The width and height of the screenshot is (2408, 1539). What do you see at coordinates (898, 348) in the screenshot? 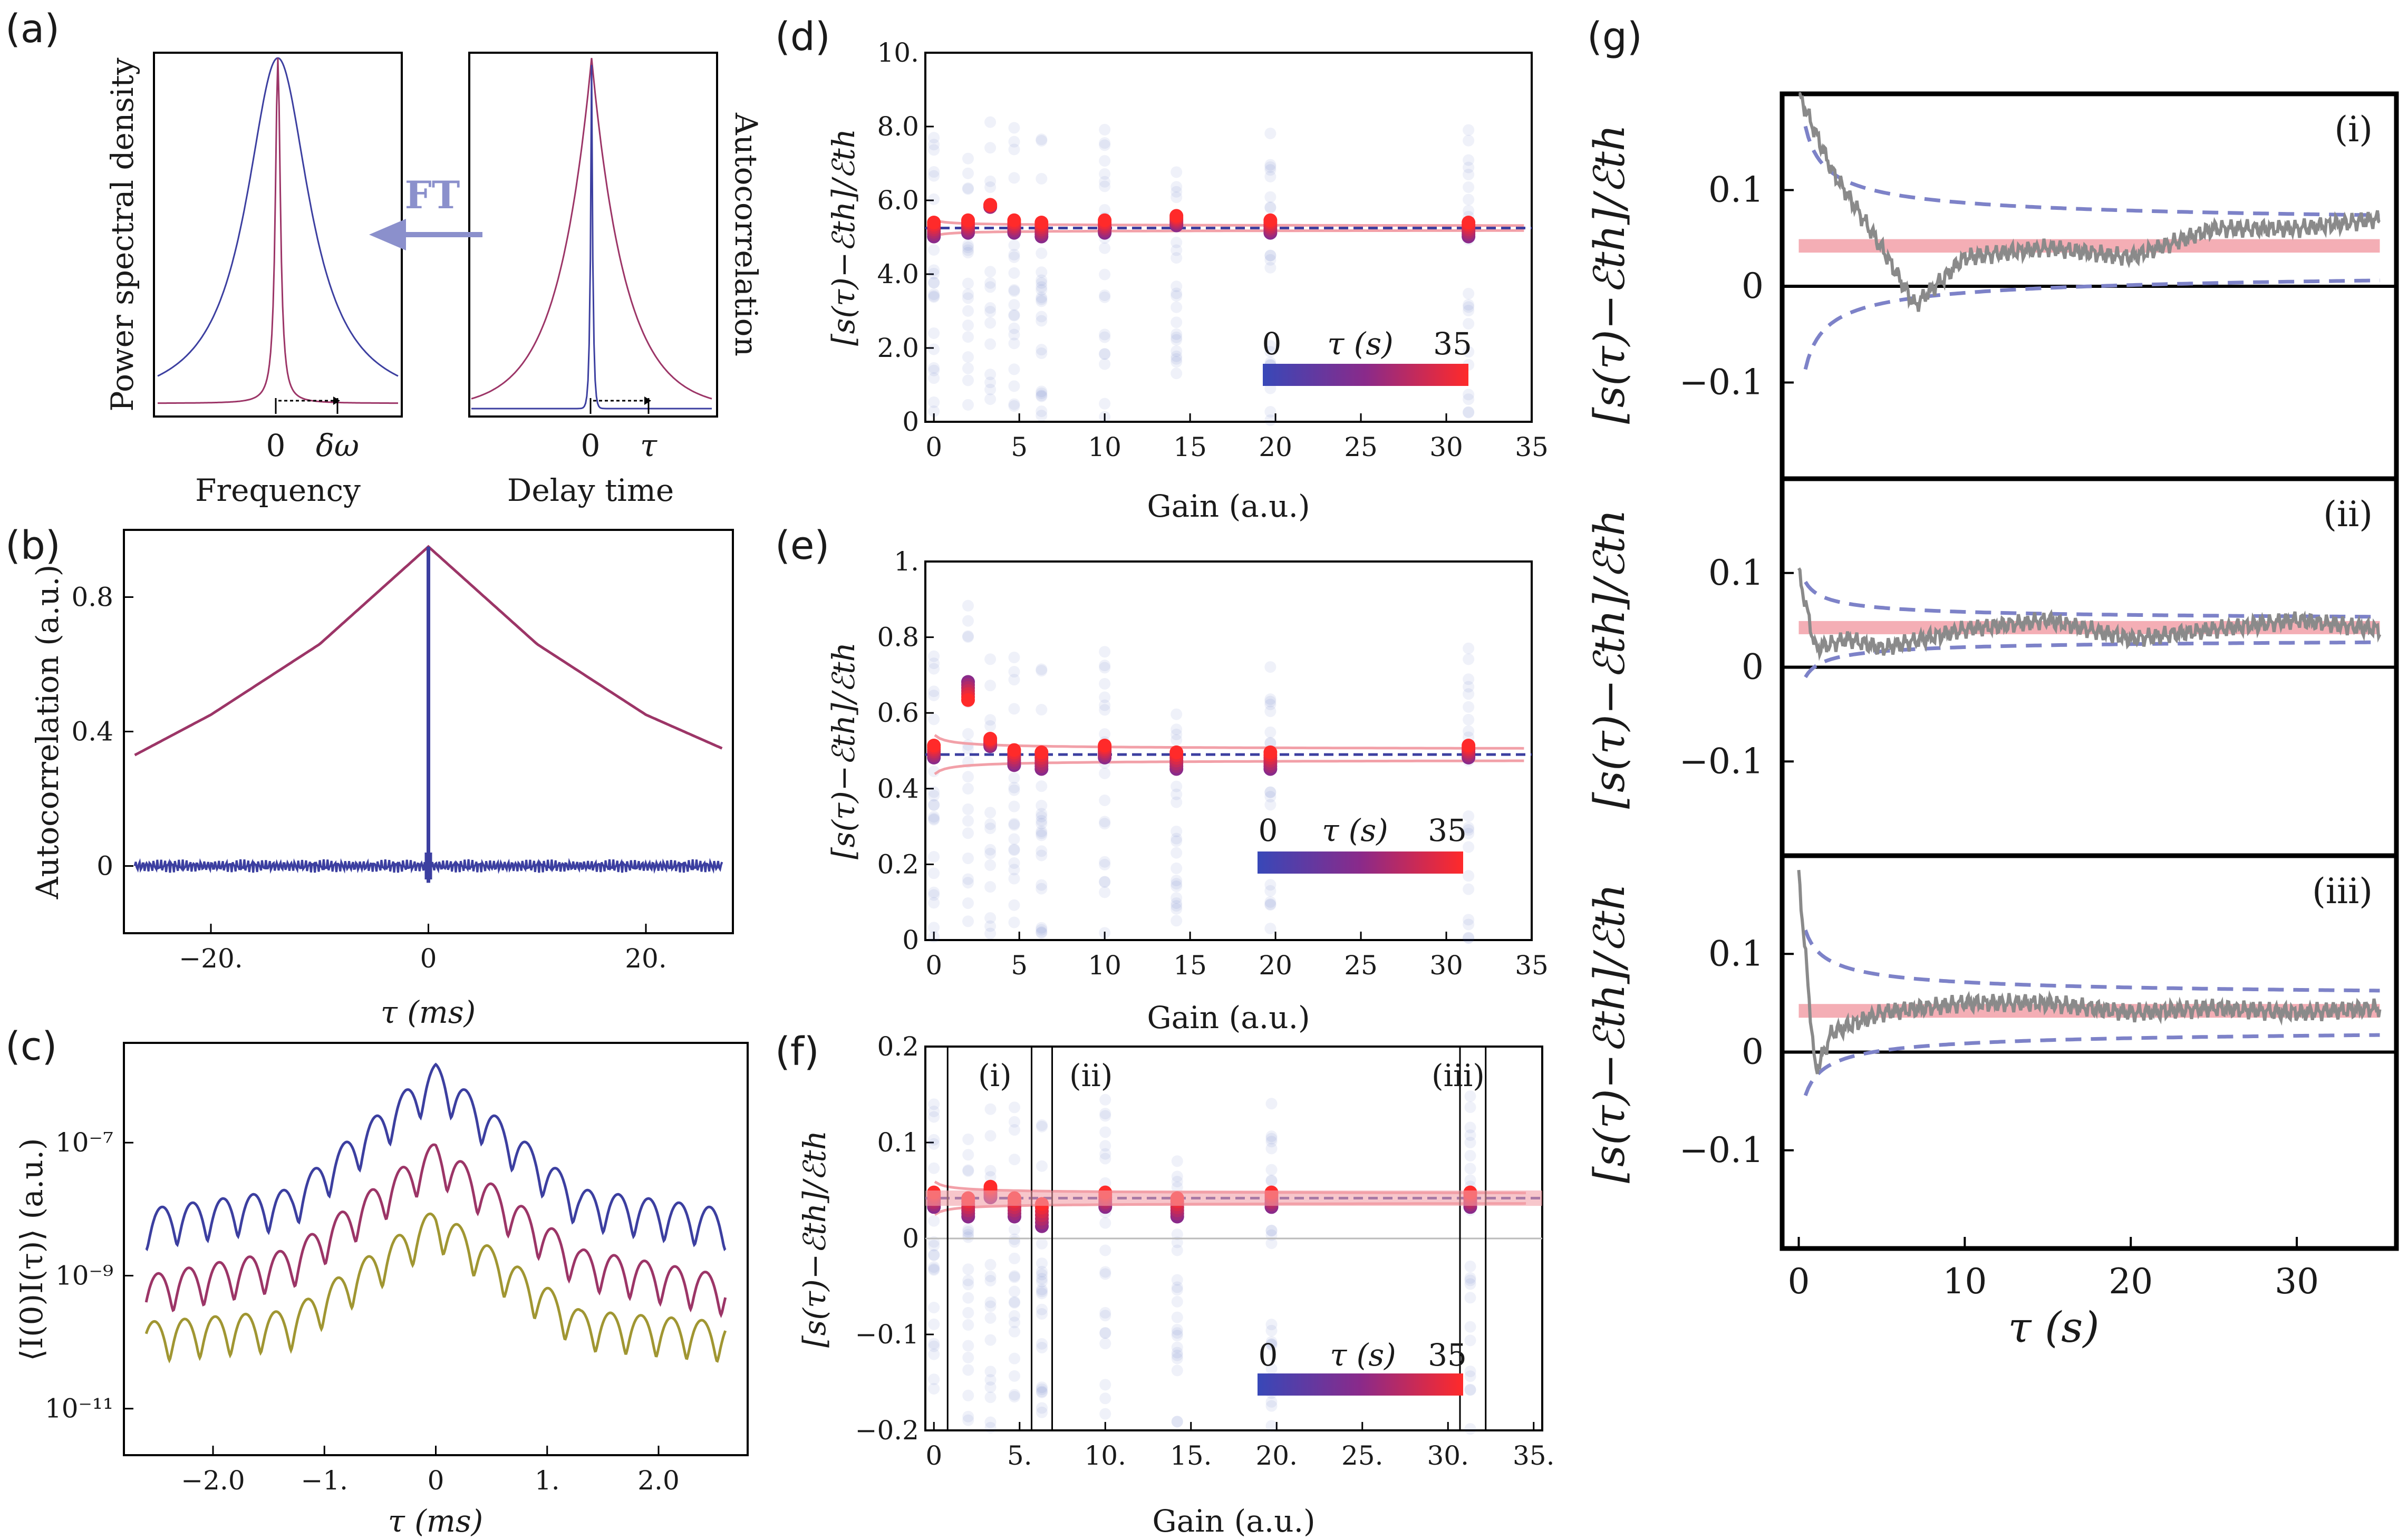
I see `d-ytick-label: 2.0` at bounding box center [898, 348].